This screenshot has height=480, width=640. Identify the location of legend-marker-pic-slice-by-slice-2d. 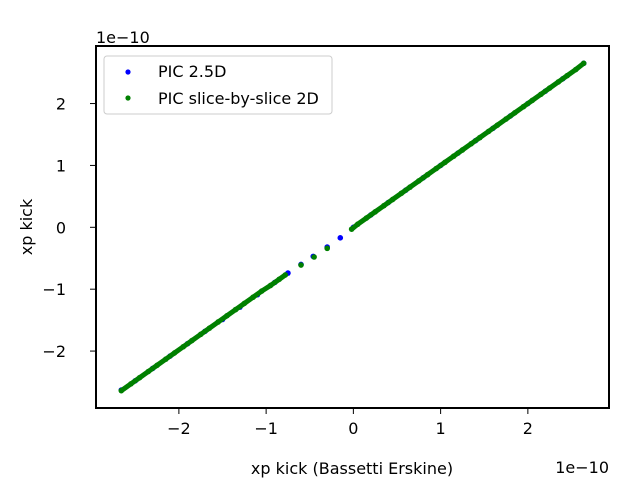
(128, 98).